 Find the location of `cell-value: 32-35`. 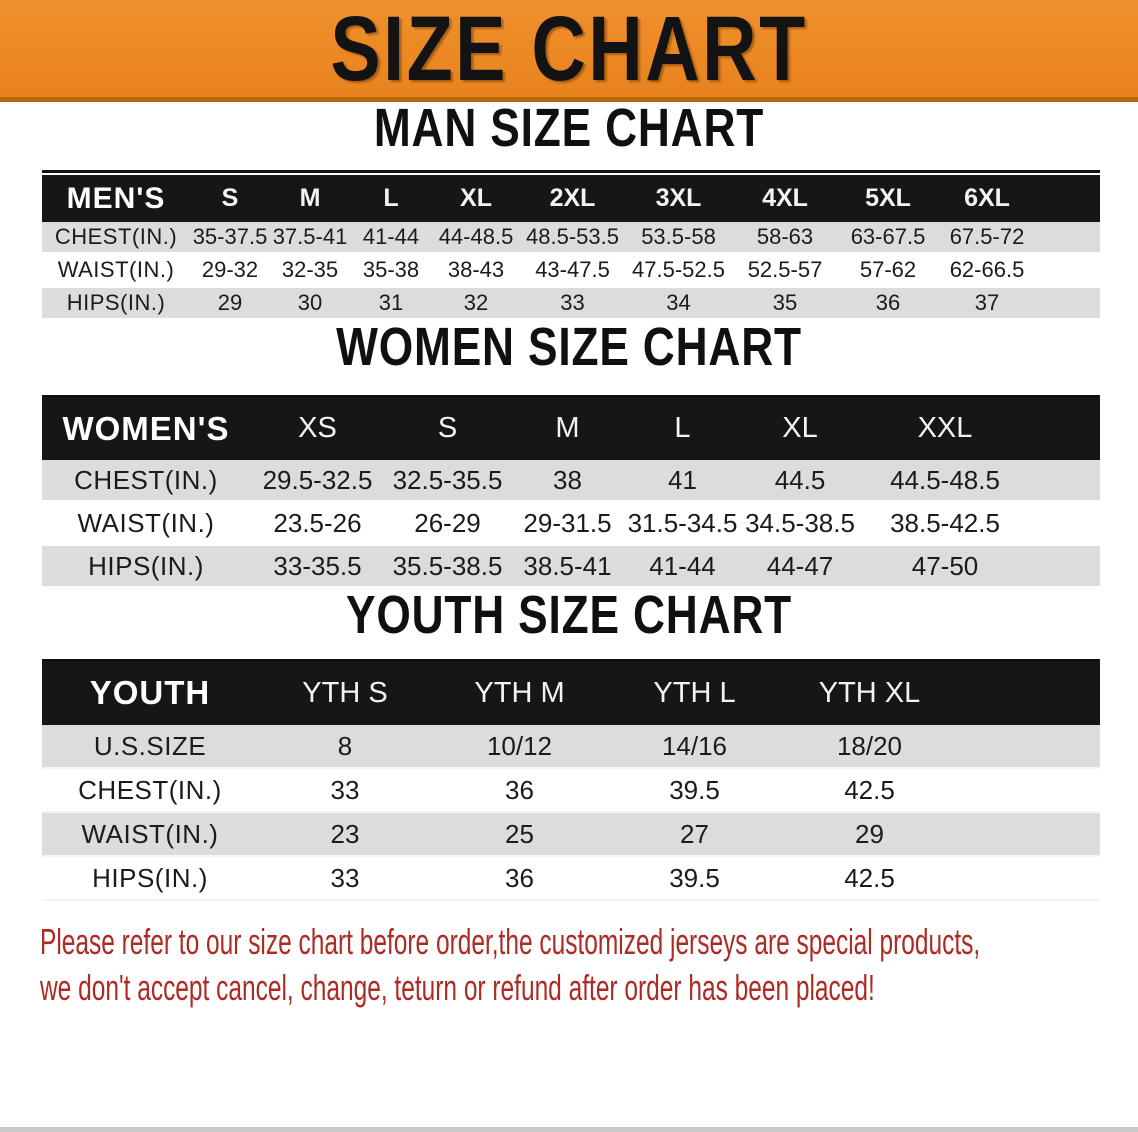

cell-value: 32-35 is located at coordinates (310, 271).